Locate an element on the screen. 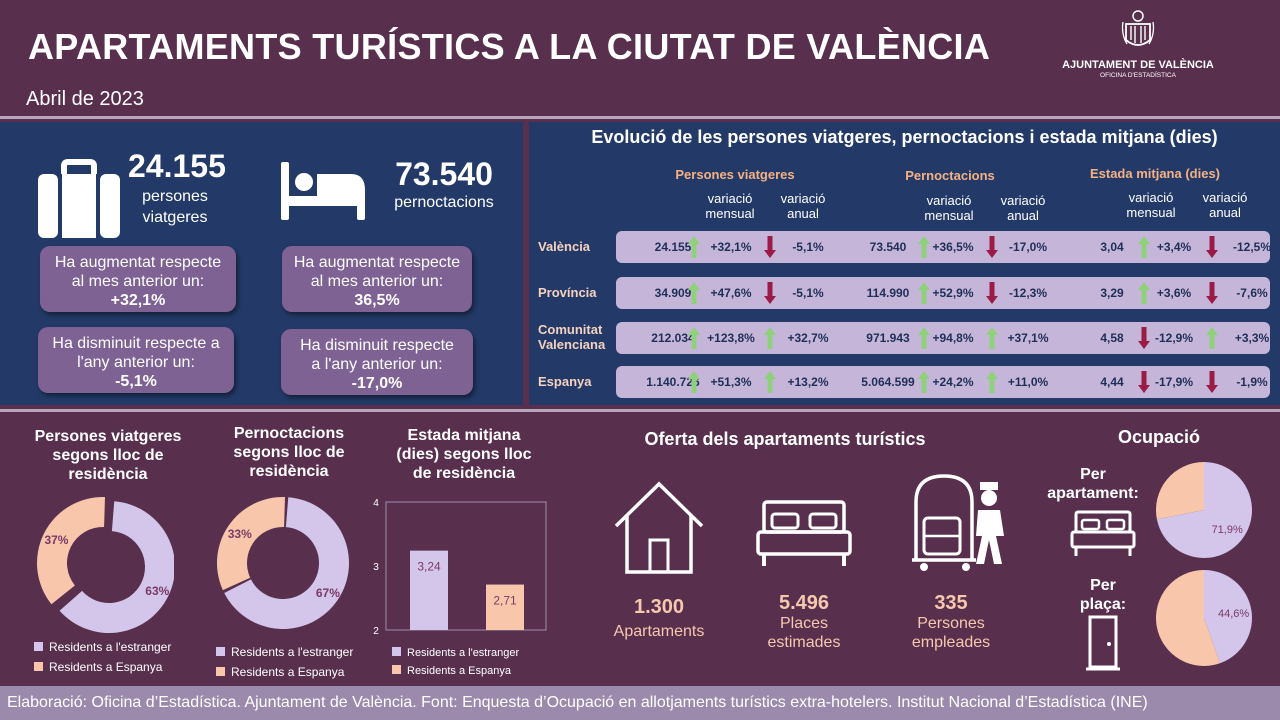 Image resolution: width=1280 pixels, height=720 pixels. bed-icon is located at coordinates (323, 191).